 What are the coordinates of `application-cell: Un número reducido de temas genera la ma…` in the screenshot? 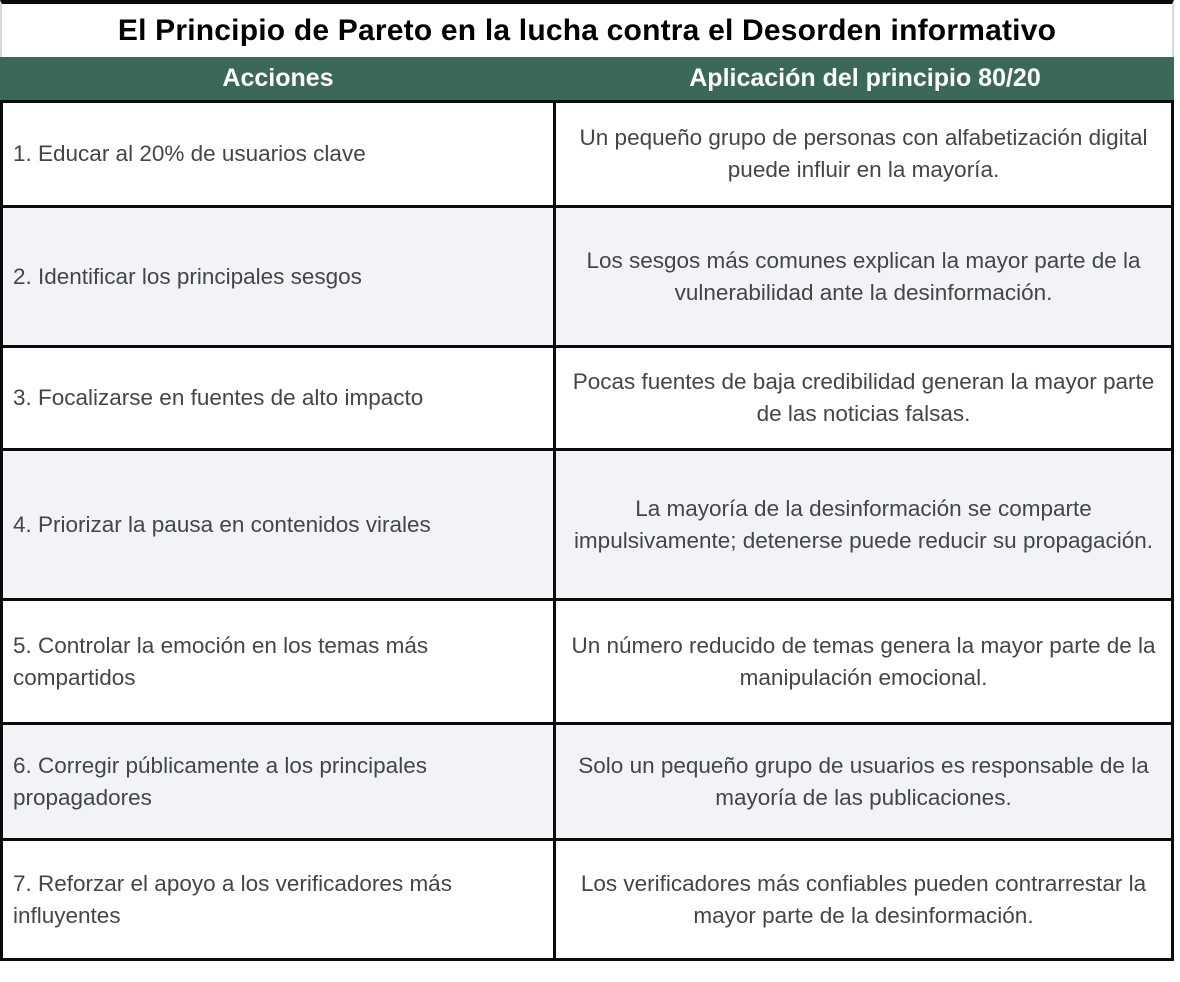 It's located at (863, 661).